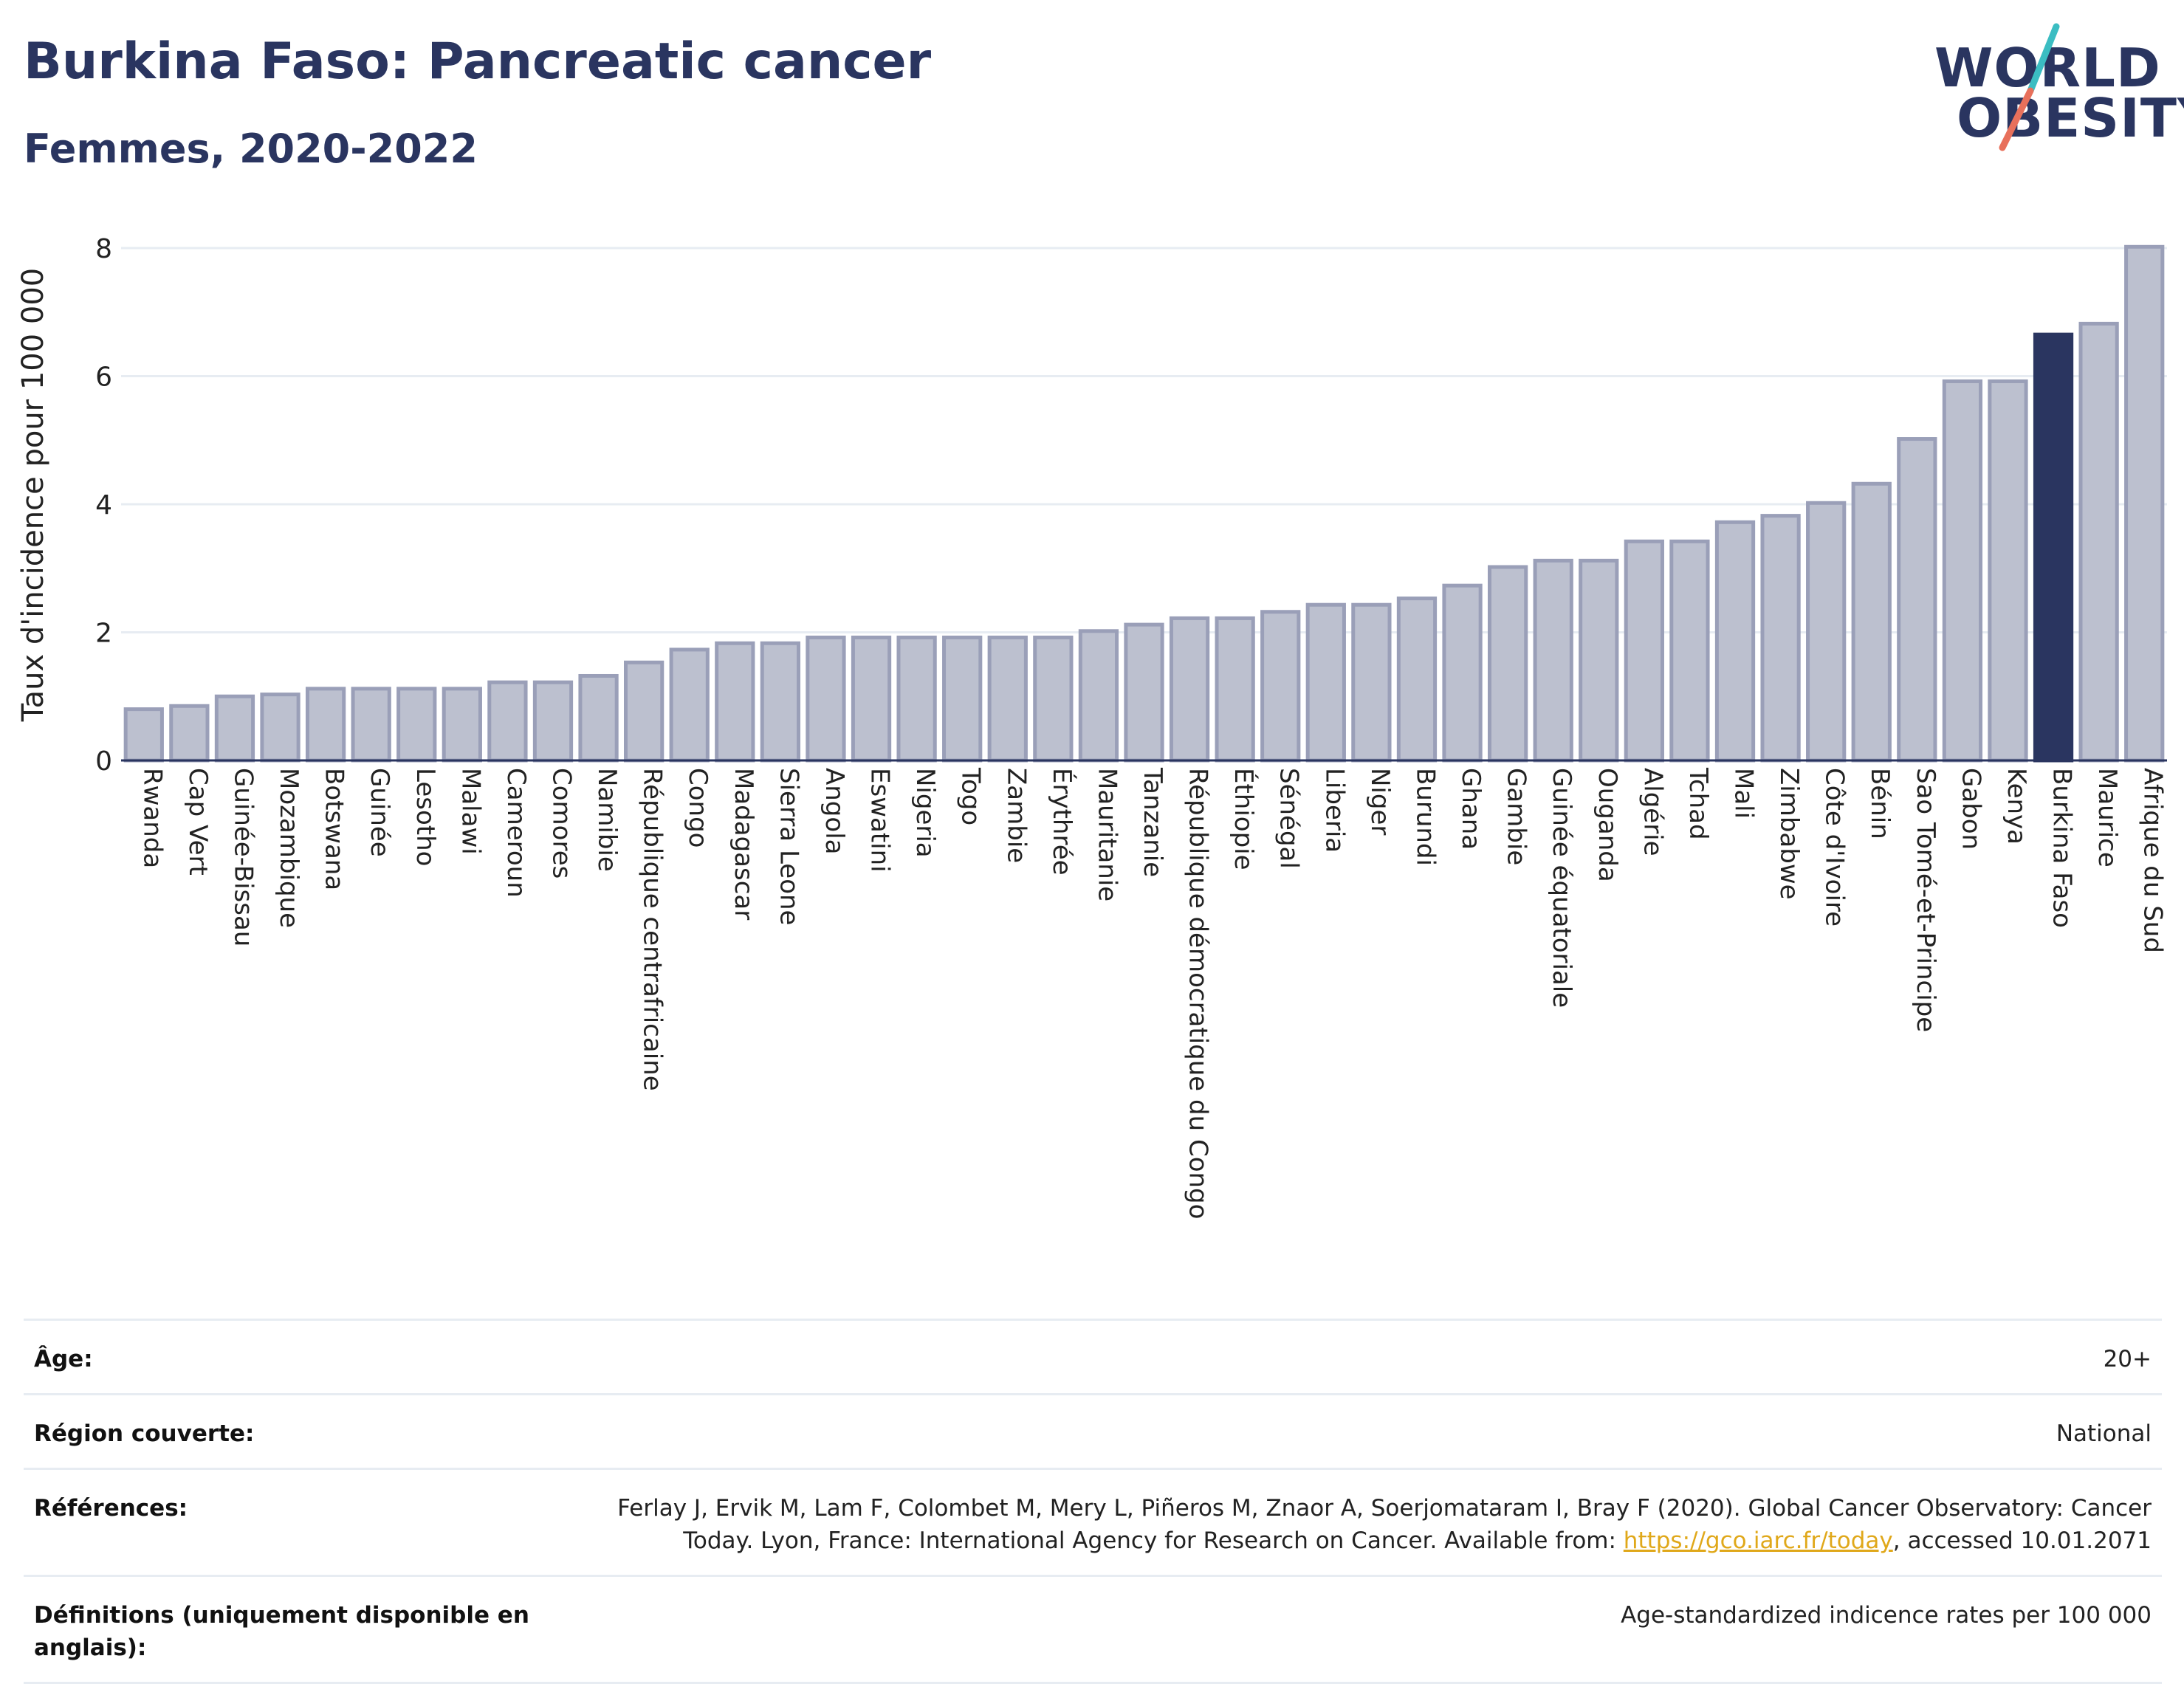  Describe the element at coordinates (103, 634) in the screenshot. I see `y-tick-label: 2` at that location.